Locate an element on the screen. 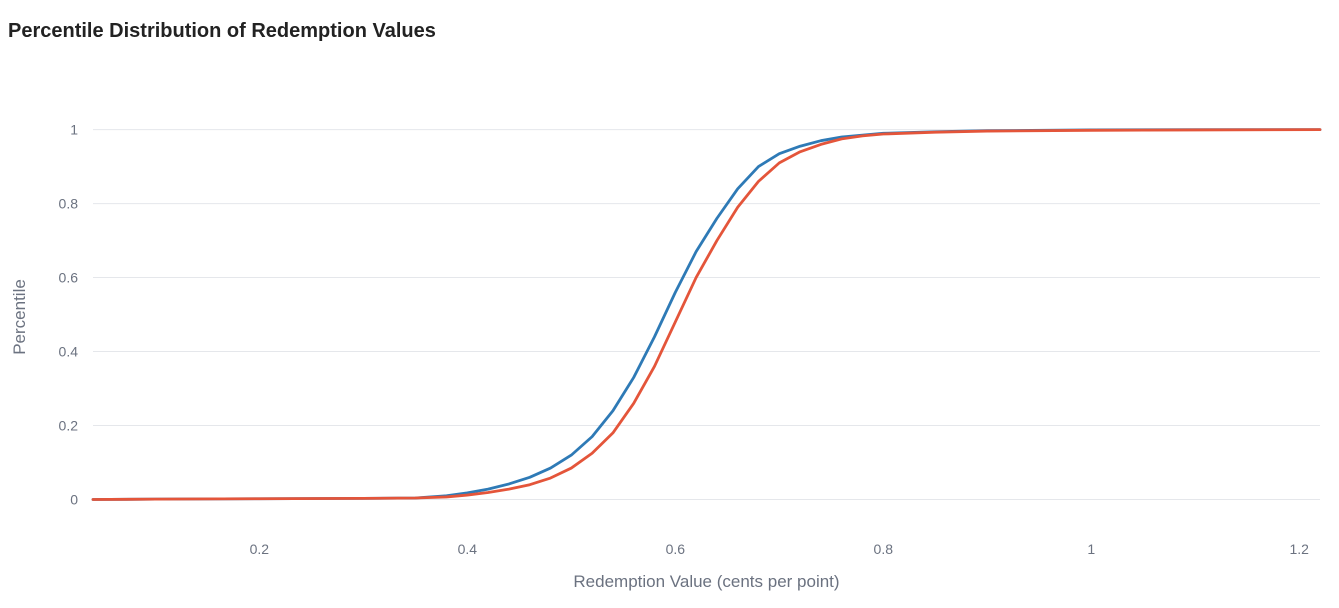 The image size is (1339, 608). x-tick-label: 0.2 is located at coordinates (260, 549).